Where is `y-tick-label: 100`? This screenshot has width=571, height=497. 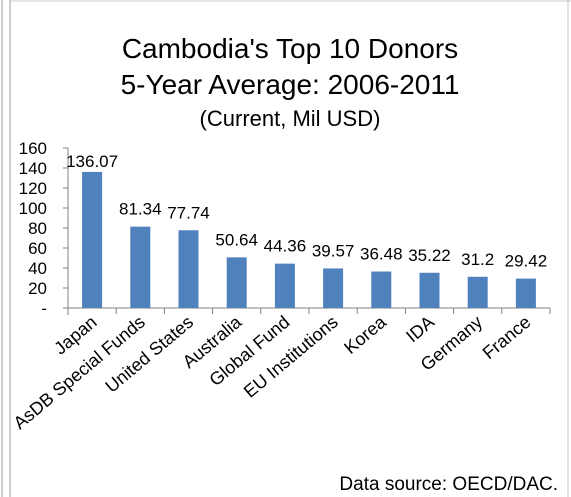
y-tick-label: 100 is located at coordinates (33, 208).